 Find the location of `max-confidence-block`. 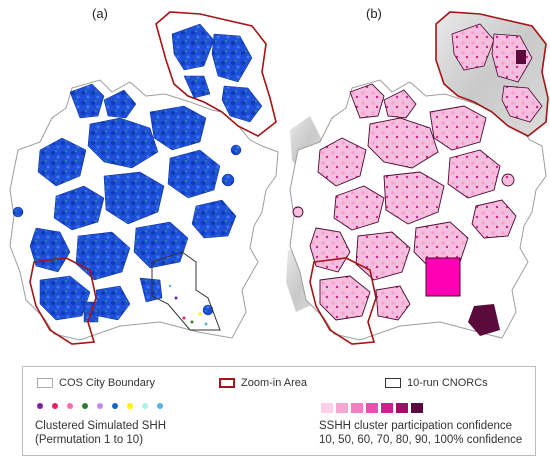

max-confidence-block is located at coordinates (484, 320).